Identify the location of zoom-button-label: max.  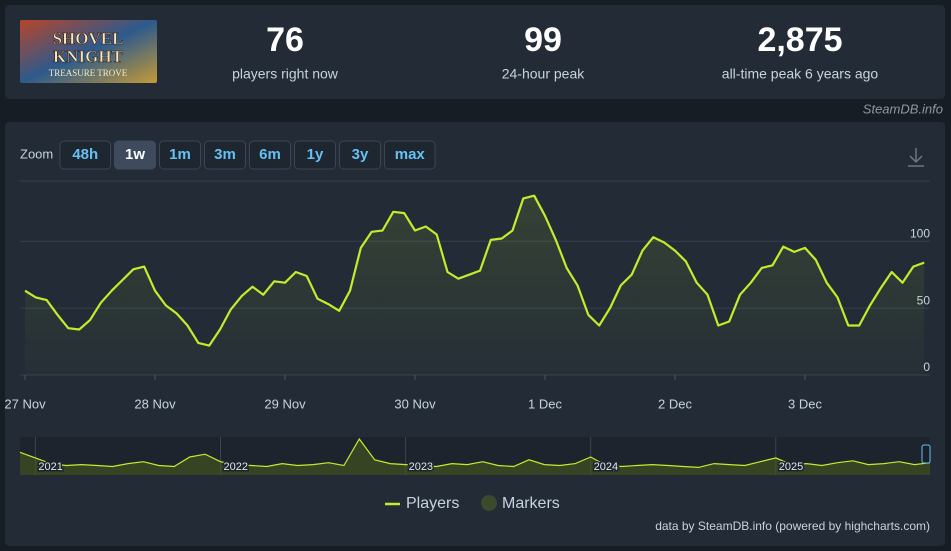
(410, 154).